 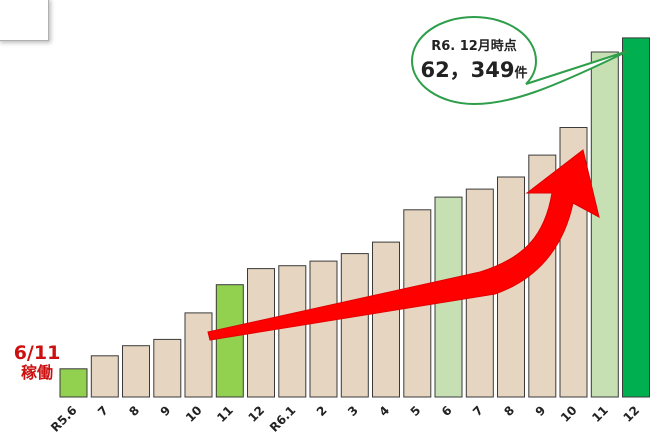 What do you see at coordinates (600, 414) in the screenshot?
I see `x-tick-label-17: 11` at bounding box center [600, 414].